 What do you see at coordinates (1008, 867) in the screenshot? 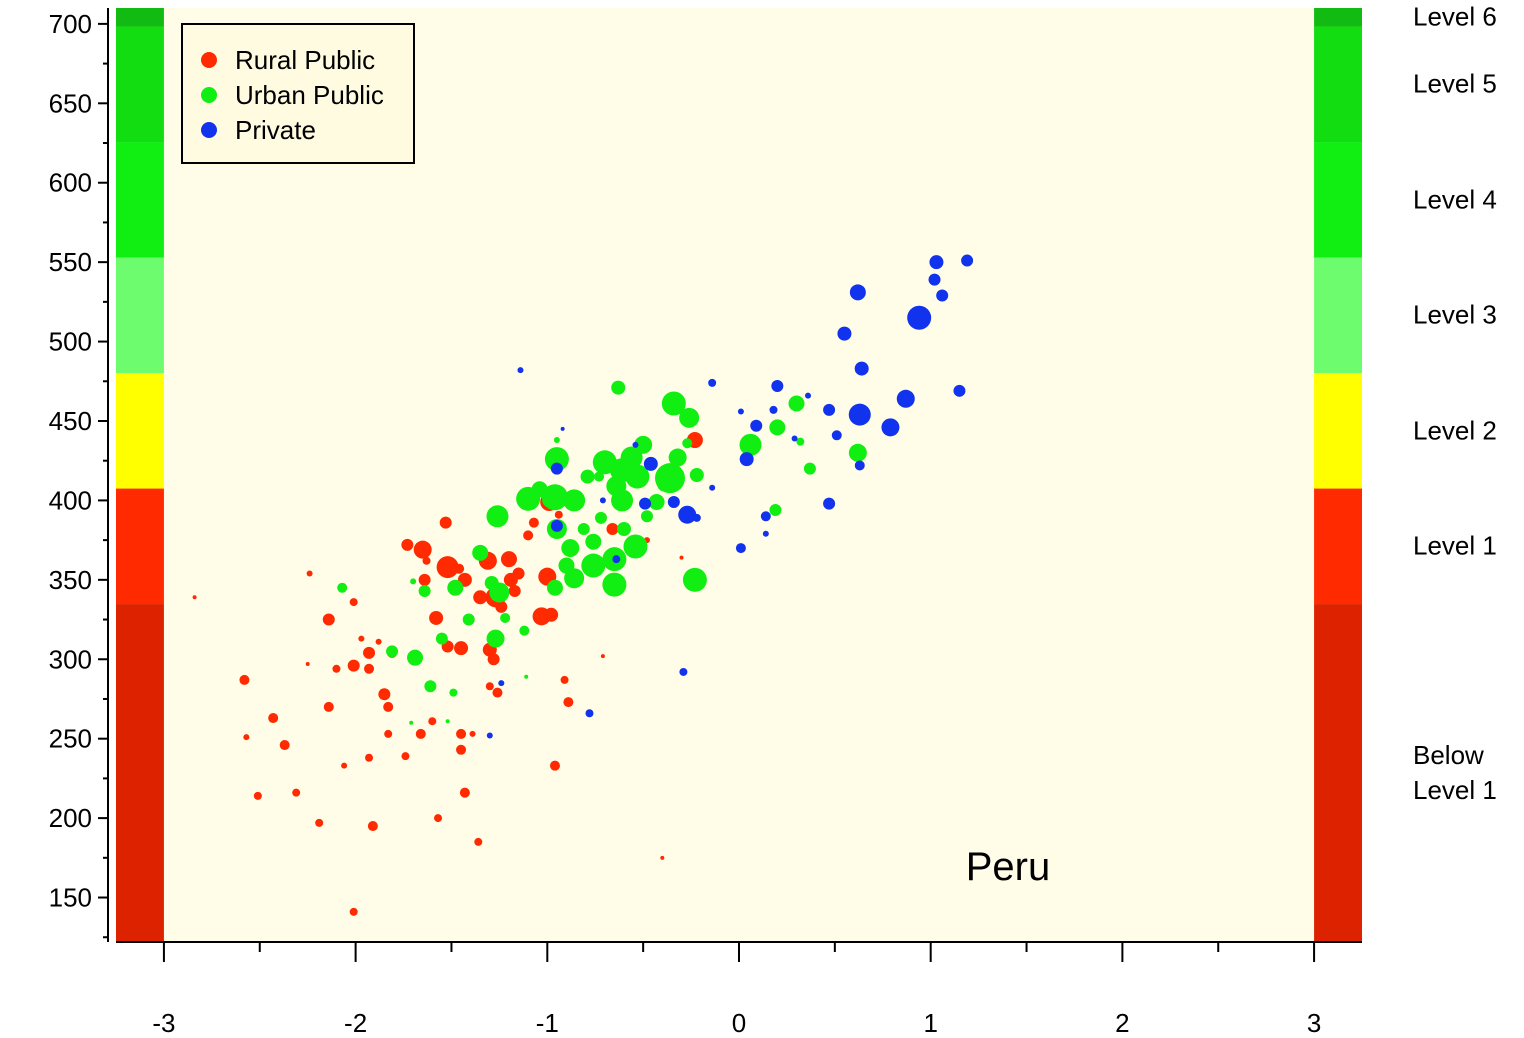
I see `annotation: Peru` at bounding box center [1008, 867].